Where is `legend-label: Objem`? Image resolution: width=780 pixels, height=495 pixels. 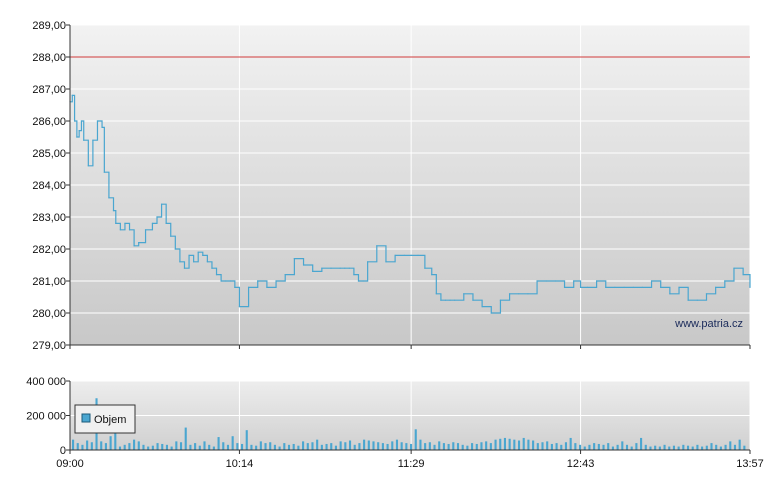
legend-label: Objem is located at coordinates (110, 420).